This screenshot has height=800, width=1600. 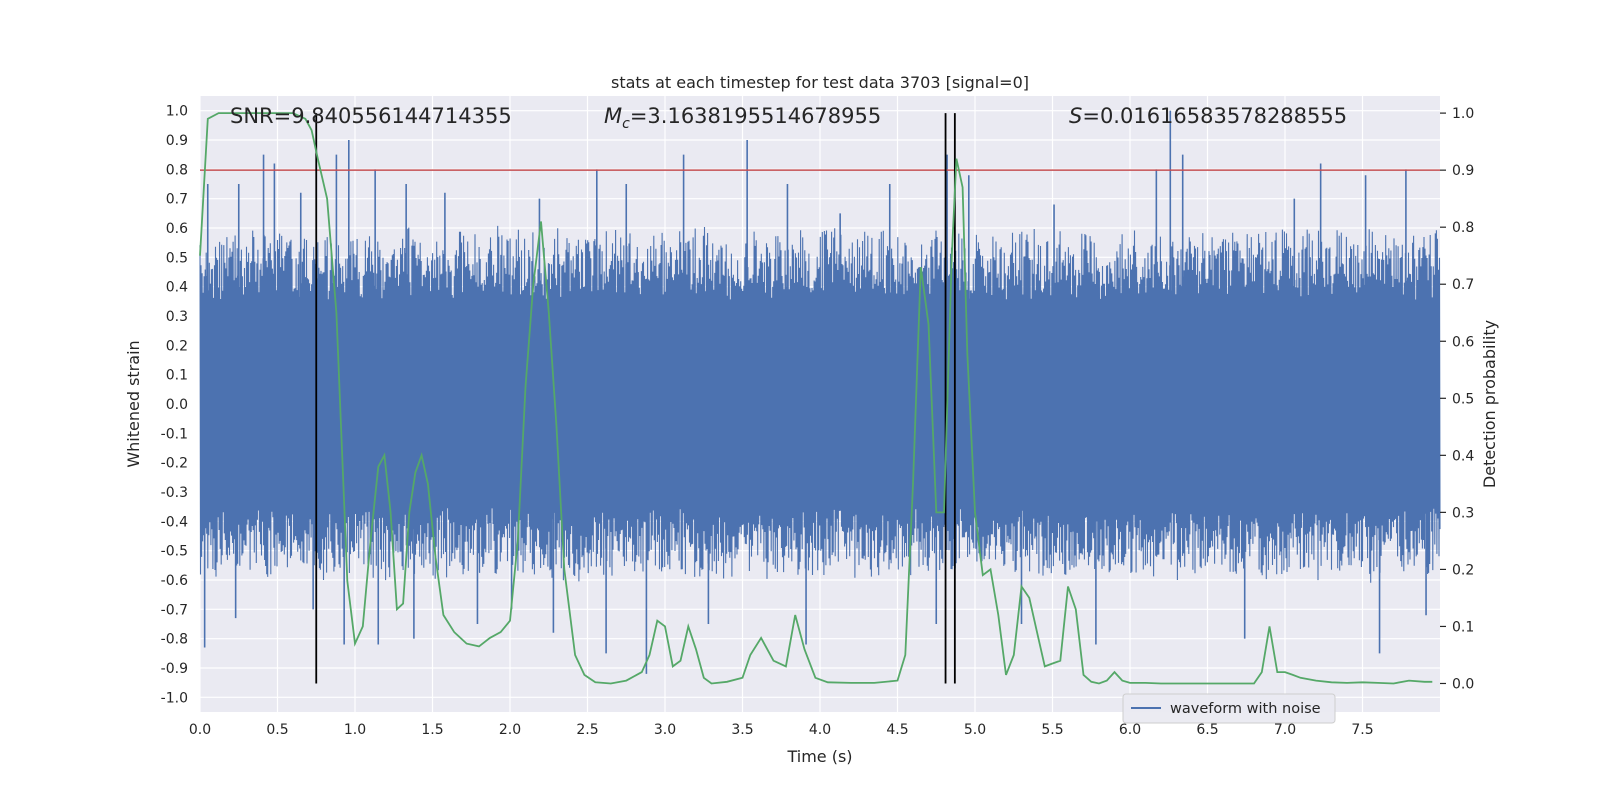 I want to click on y-right-tick-label: 0.3, so click(x=1463, y=513).